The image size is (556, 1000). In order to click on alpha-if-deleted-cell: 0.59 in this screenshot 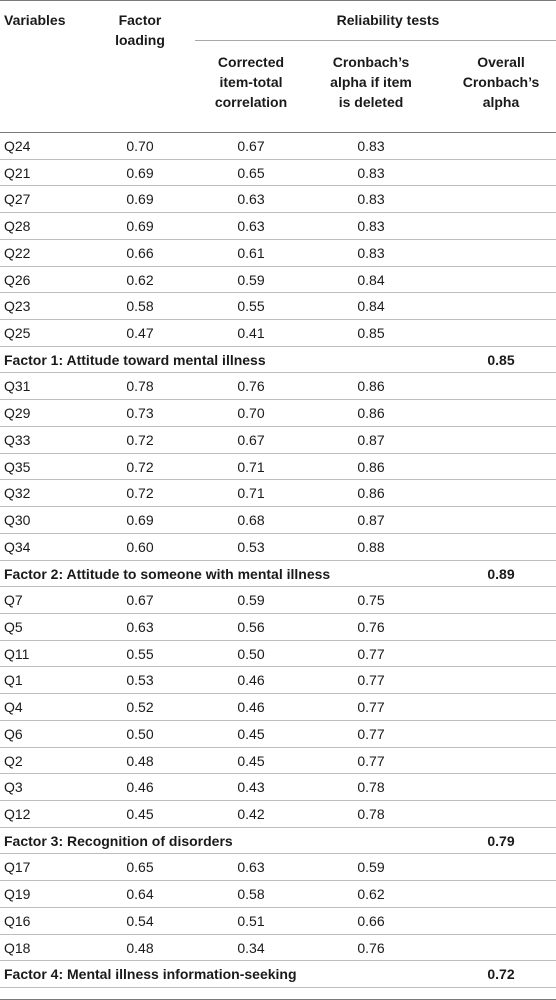, I will do `click(371, 867)`.